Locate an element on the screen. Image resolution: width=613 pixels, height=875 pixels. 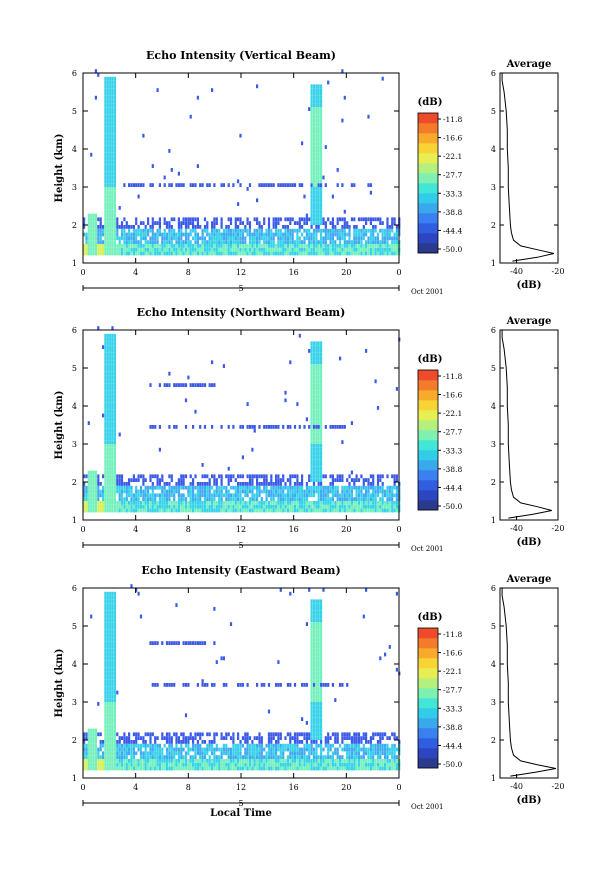
colorbar-tick-label: -11.8 is located at coordinates (452, 119).